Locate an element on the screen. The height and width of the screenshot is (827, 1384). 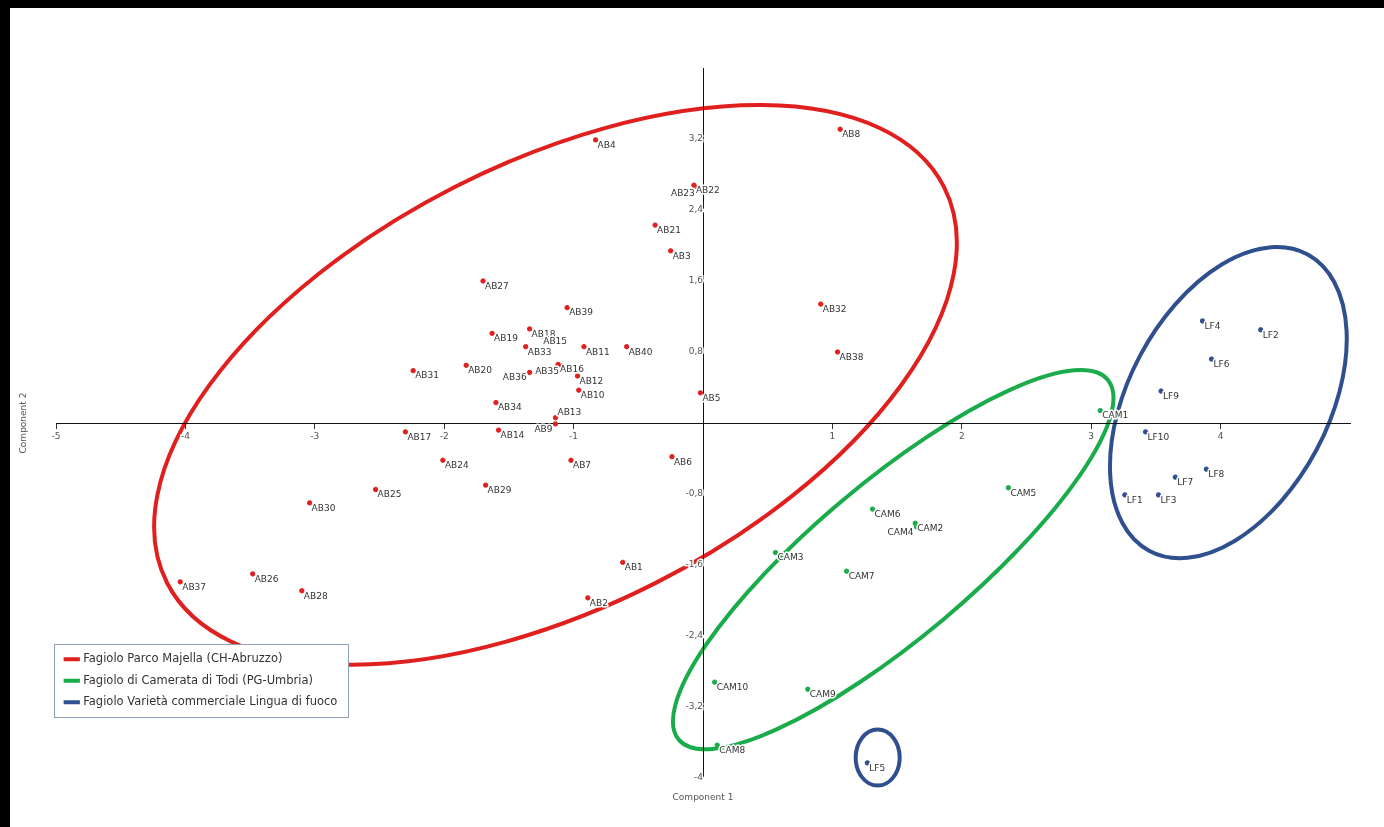
data-label: LF10 is located at coordinates (1158, 436).